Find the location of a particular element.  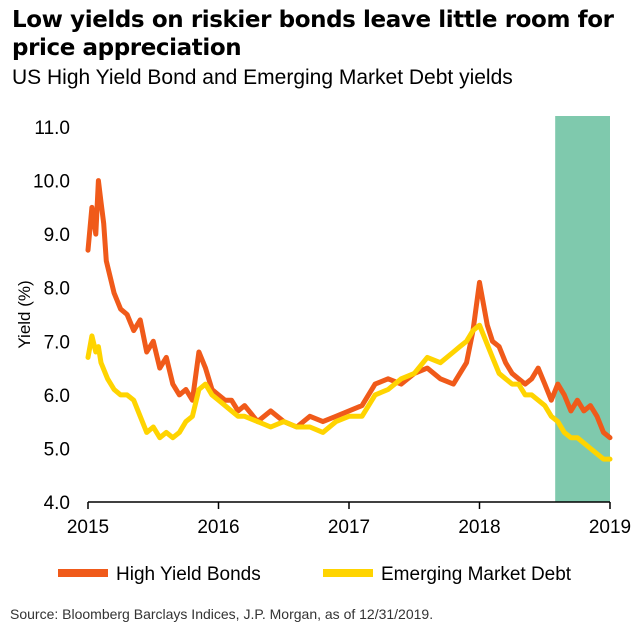

x-tick-label: 2015 is located at coordinates (88, 527).